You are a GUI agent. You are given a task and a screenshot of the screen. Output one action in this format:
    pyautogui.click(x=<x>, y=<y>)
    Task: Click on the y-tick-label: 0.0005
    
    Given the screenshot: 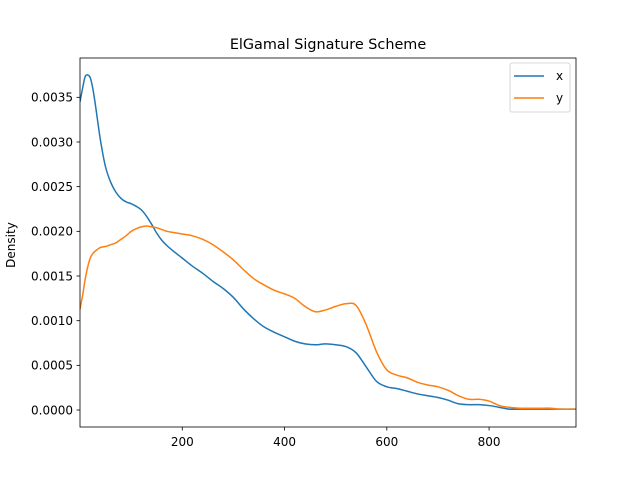 What is the action you would take?
    pyautogui.click(x=52, y=366)
    